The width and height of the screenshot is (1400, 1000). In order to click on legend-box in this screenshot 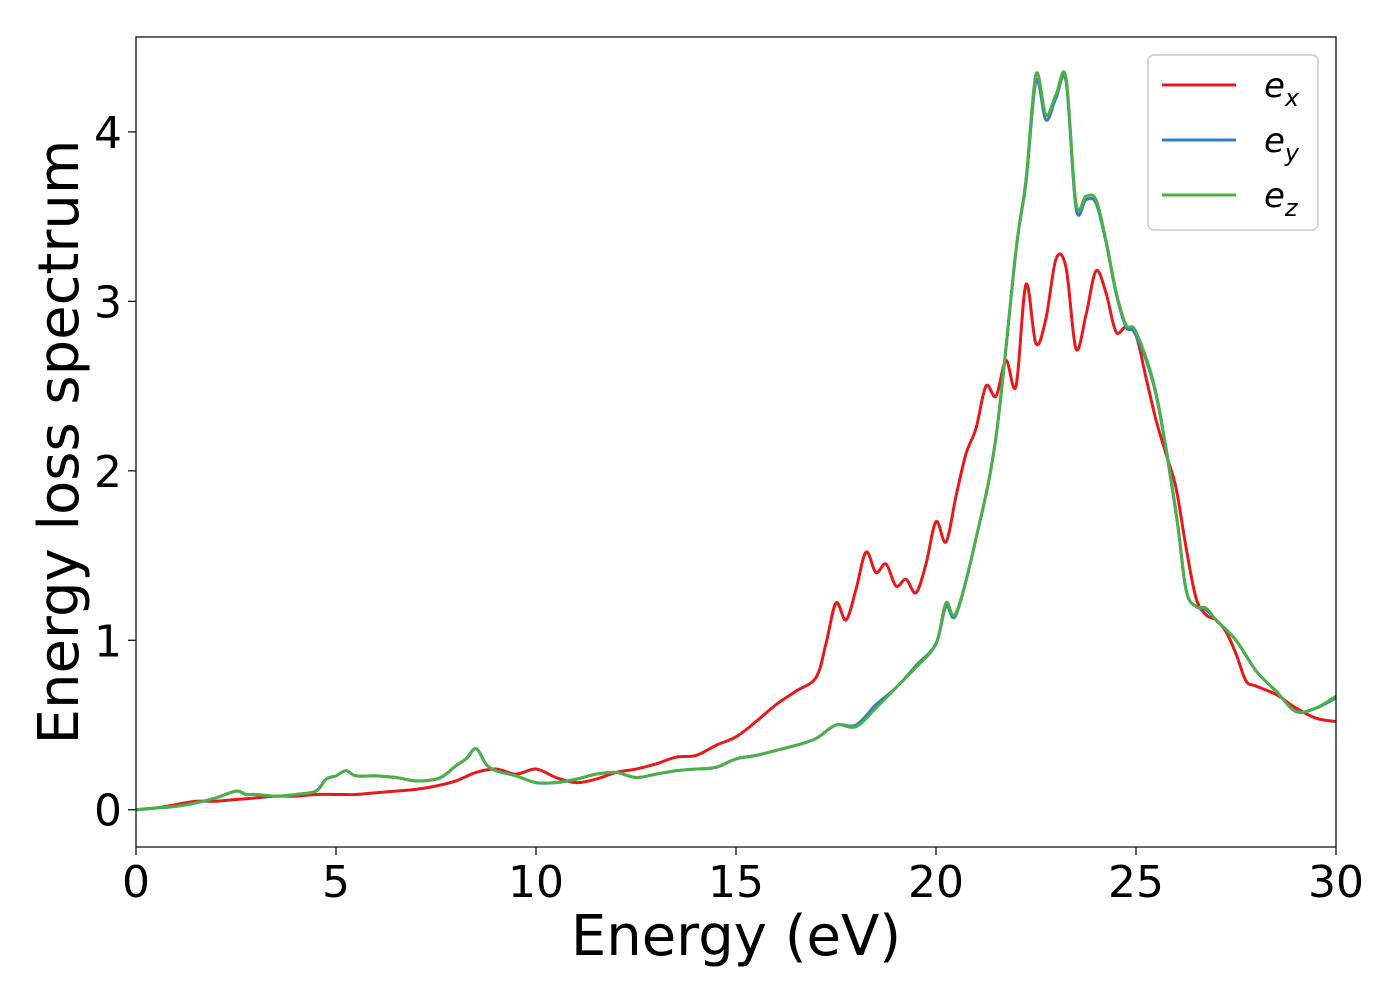, I will do `click(1233, 142)`.